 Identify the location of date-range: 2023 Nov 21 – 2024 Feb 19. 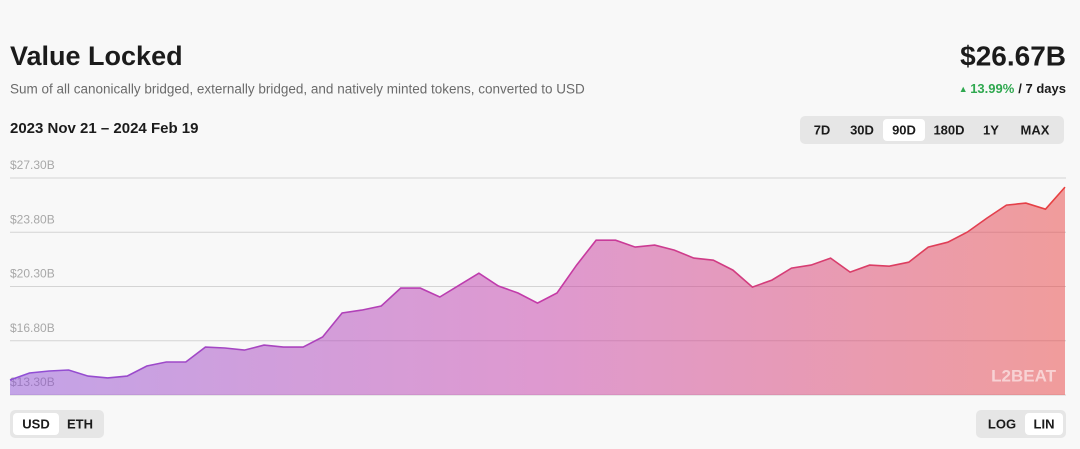
(104, 128).